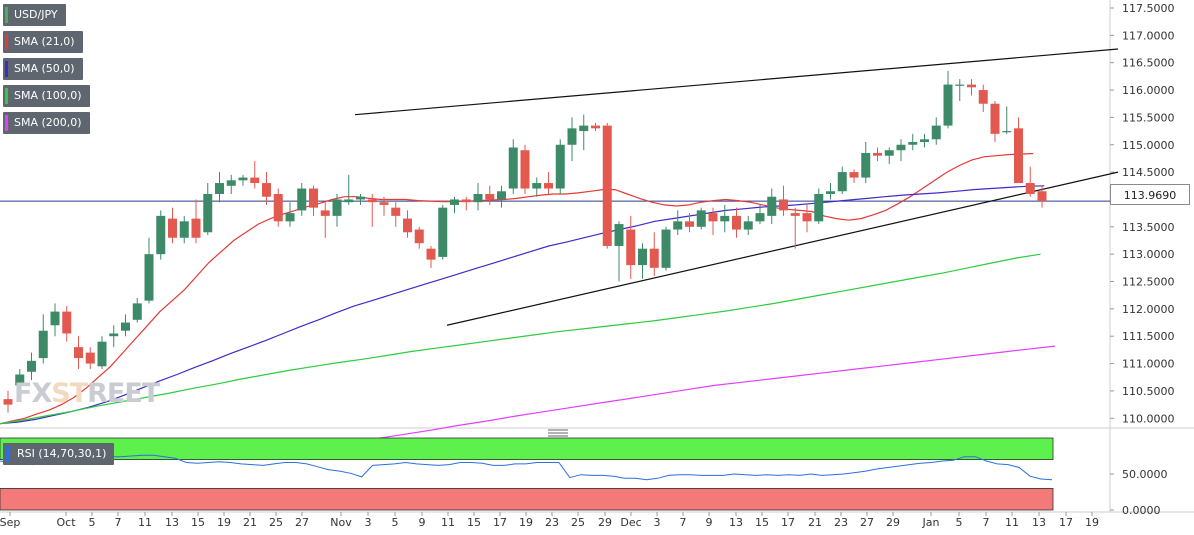 The image size is (1194, 535). Describe the element at coordinates (59, 454) in the screenshot. I see `rsi-legend: RSI (14,70,30,1)` at that location.